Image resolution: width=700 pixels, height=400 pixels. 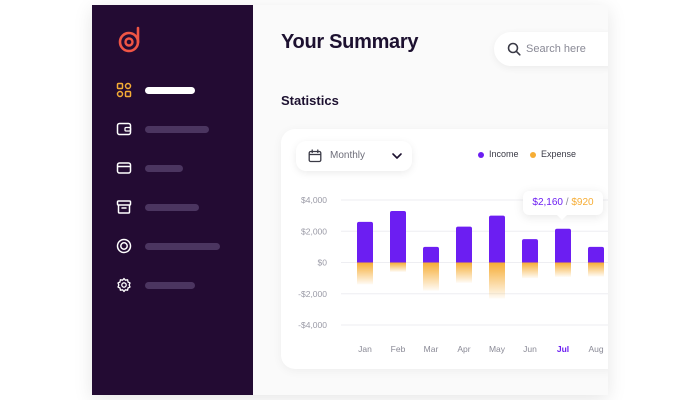 I want to click on chevron-down-icon, so click(x=397, y=156).